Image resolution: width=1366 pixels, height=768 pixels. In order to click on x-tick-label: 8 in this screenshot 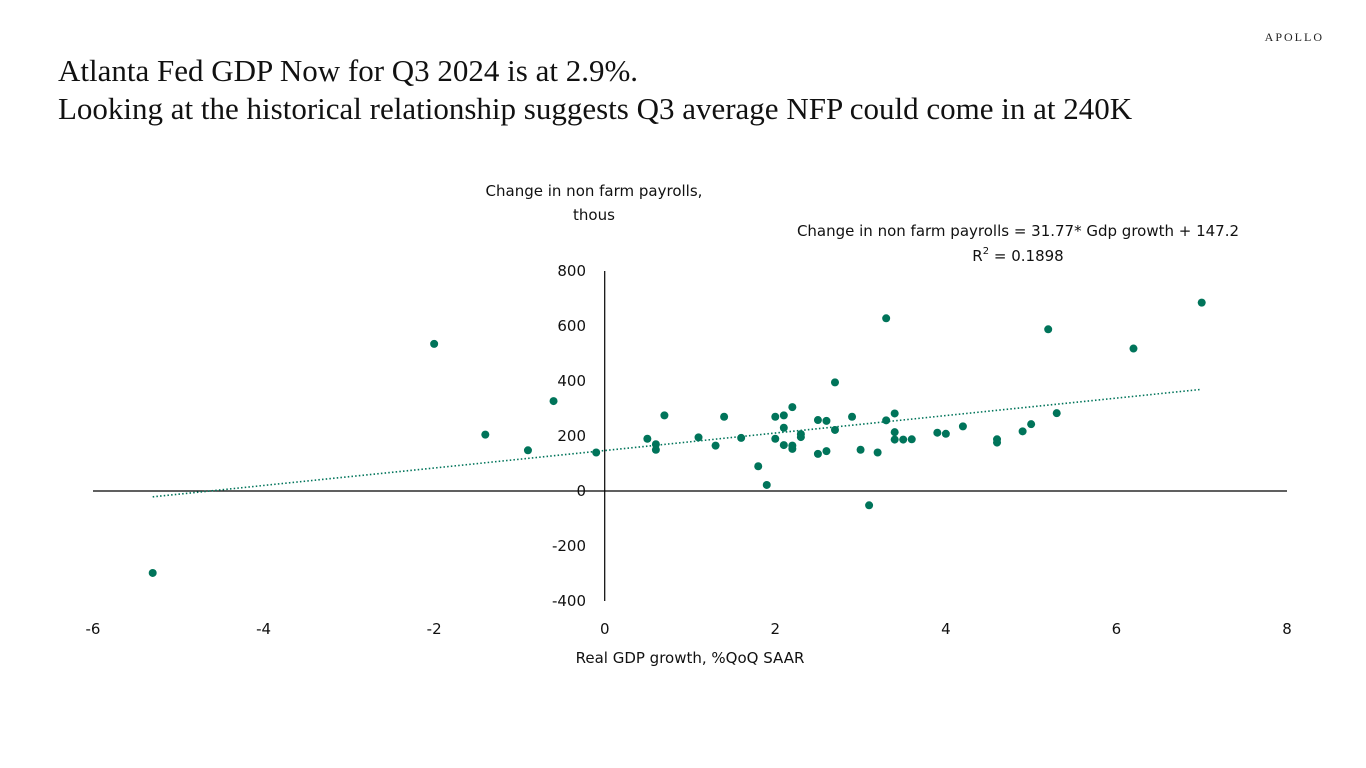, I will do `click(1287, 629)`.